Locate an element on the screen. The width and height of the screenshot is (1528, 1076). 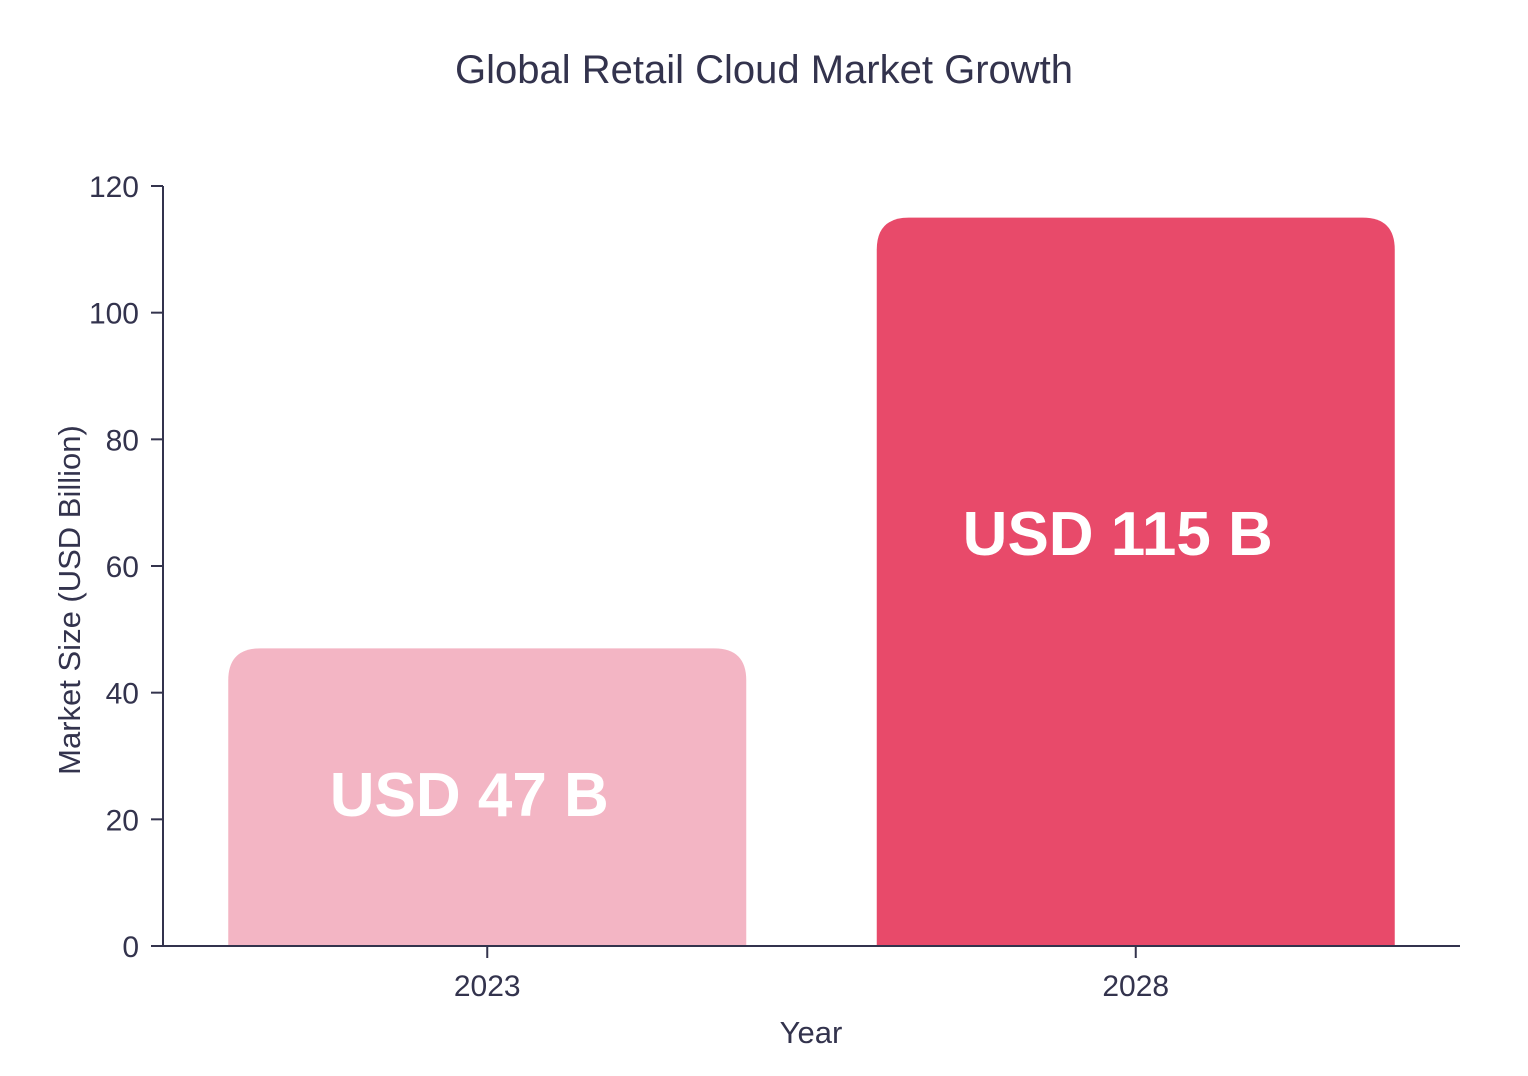
x-tick-label-2028: 2028 is located at coordinates (1135, 986).